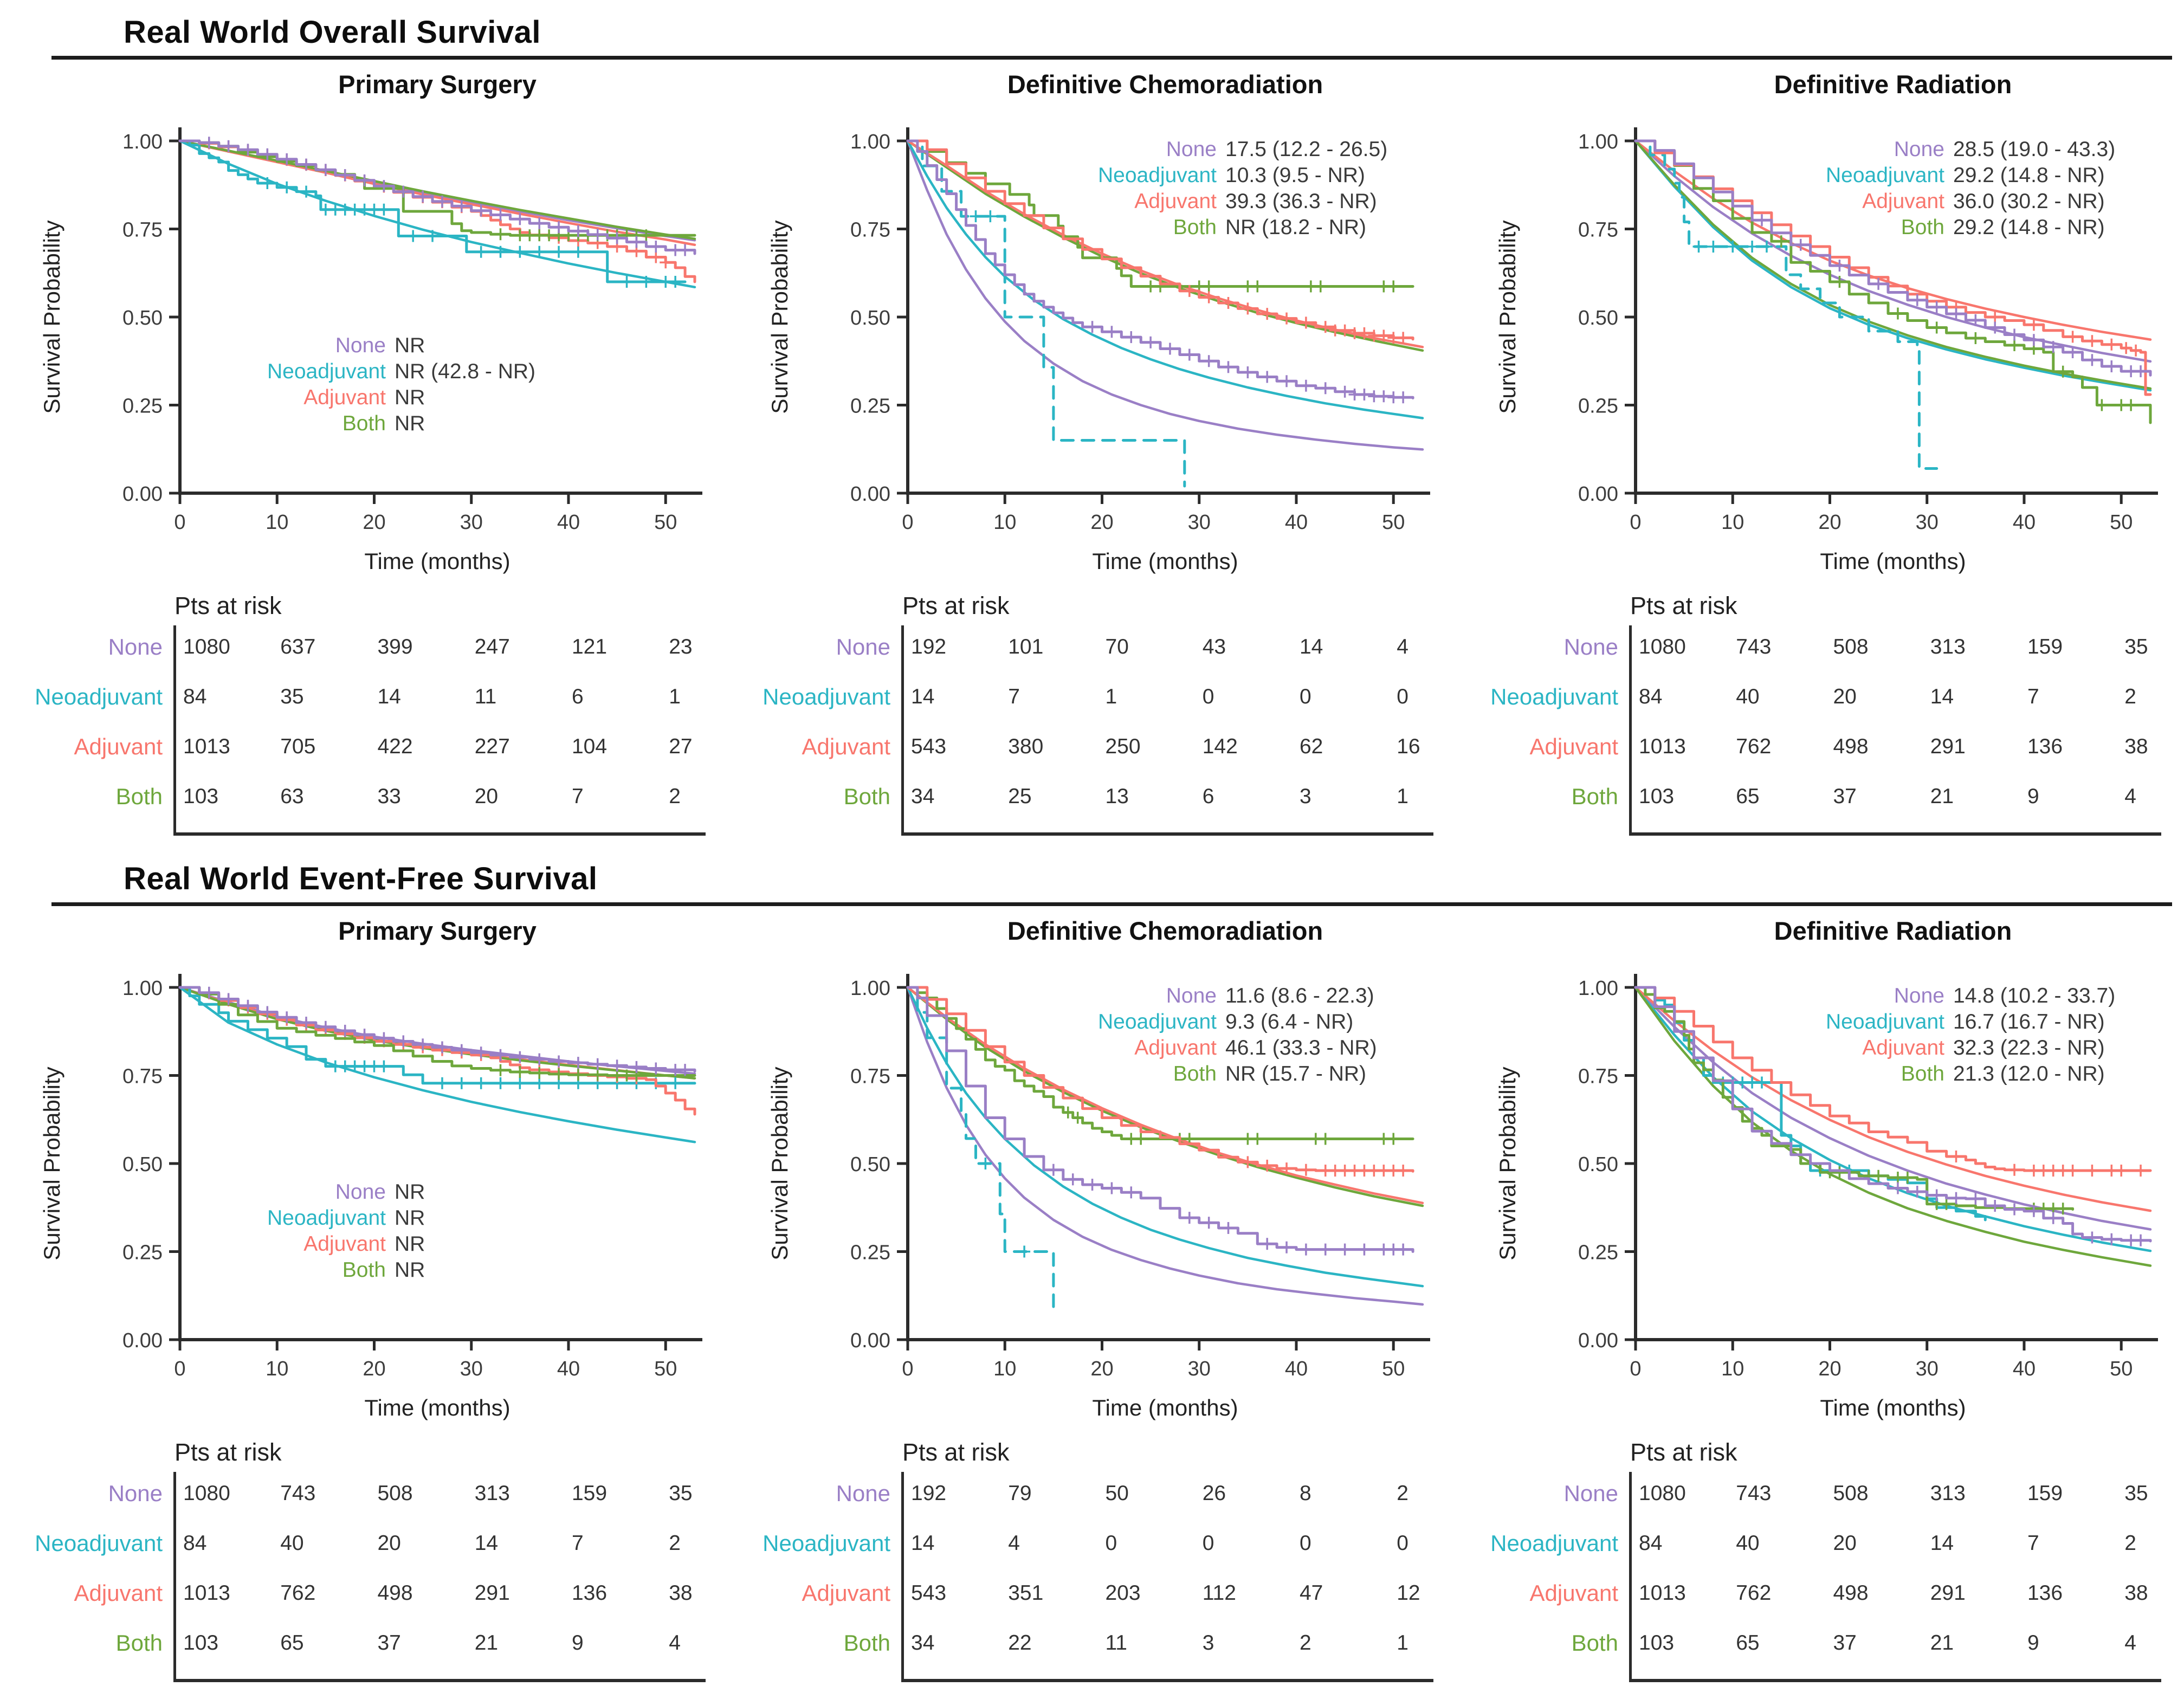 This screenshot has width=2184, height=1693. What do you see at coordinates (345, 397) in the screenshot?
I see `legend-group-adjuvant: Adjuvant` at bounding box center [345, 397].